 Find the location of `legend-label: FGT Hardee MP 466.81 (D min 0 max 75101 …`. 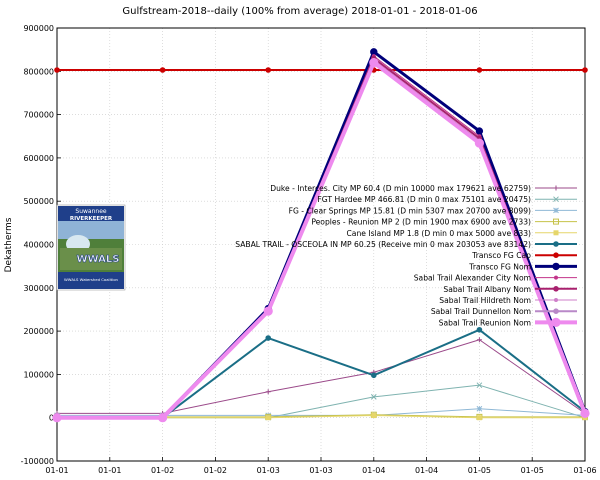

legend-label: FGT Hardee MP 466.81 (D min 0 max 75101 … is located at coordinates (424, 199).